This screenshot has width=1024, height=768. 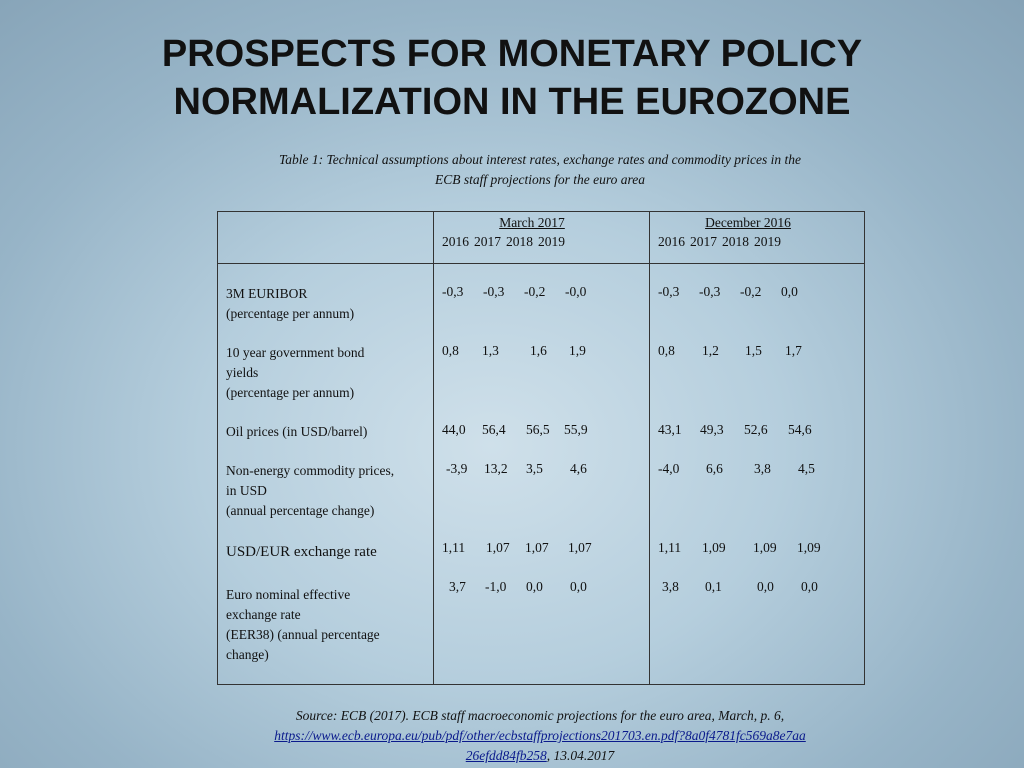 I want to click on title-line-1: PROSPECTS FOR MONETARY POLICY, so click(x=512, y=54).